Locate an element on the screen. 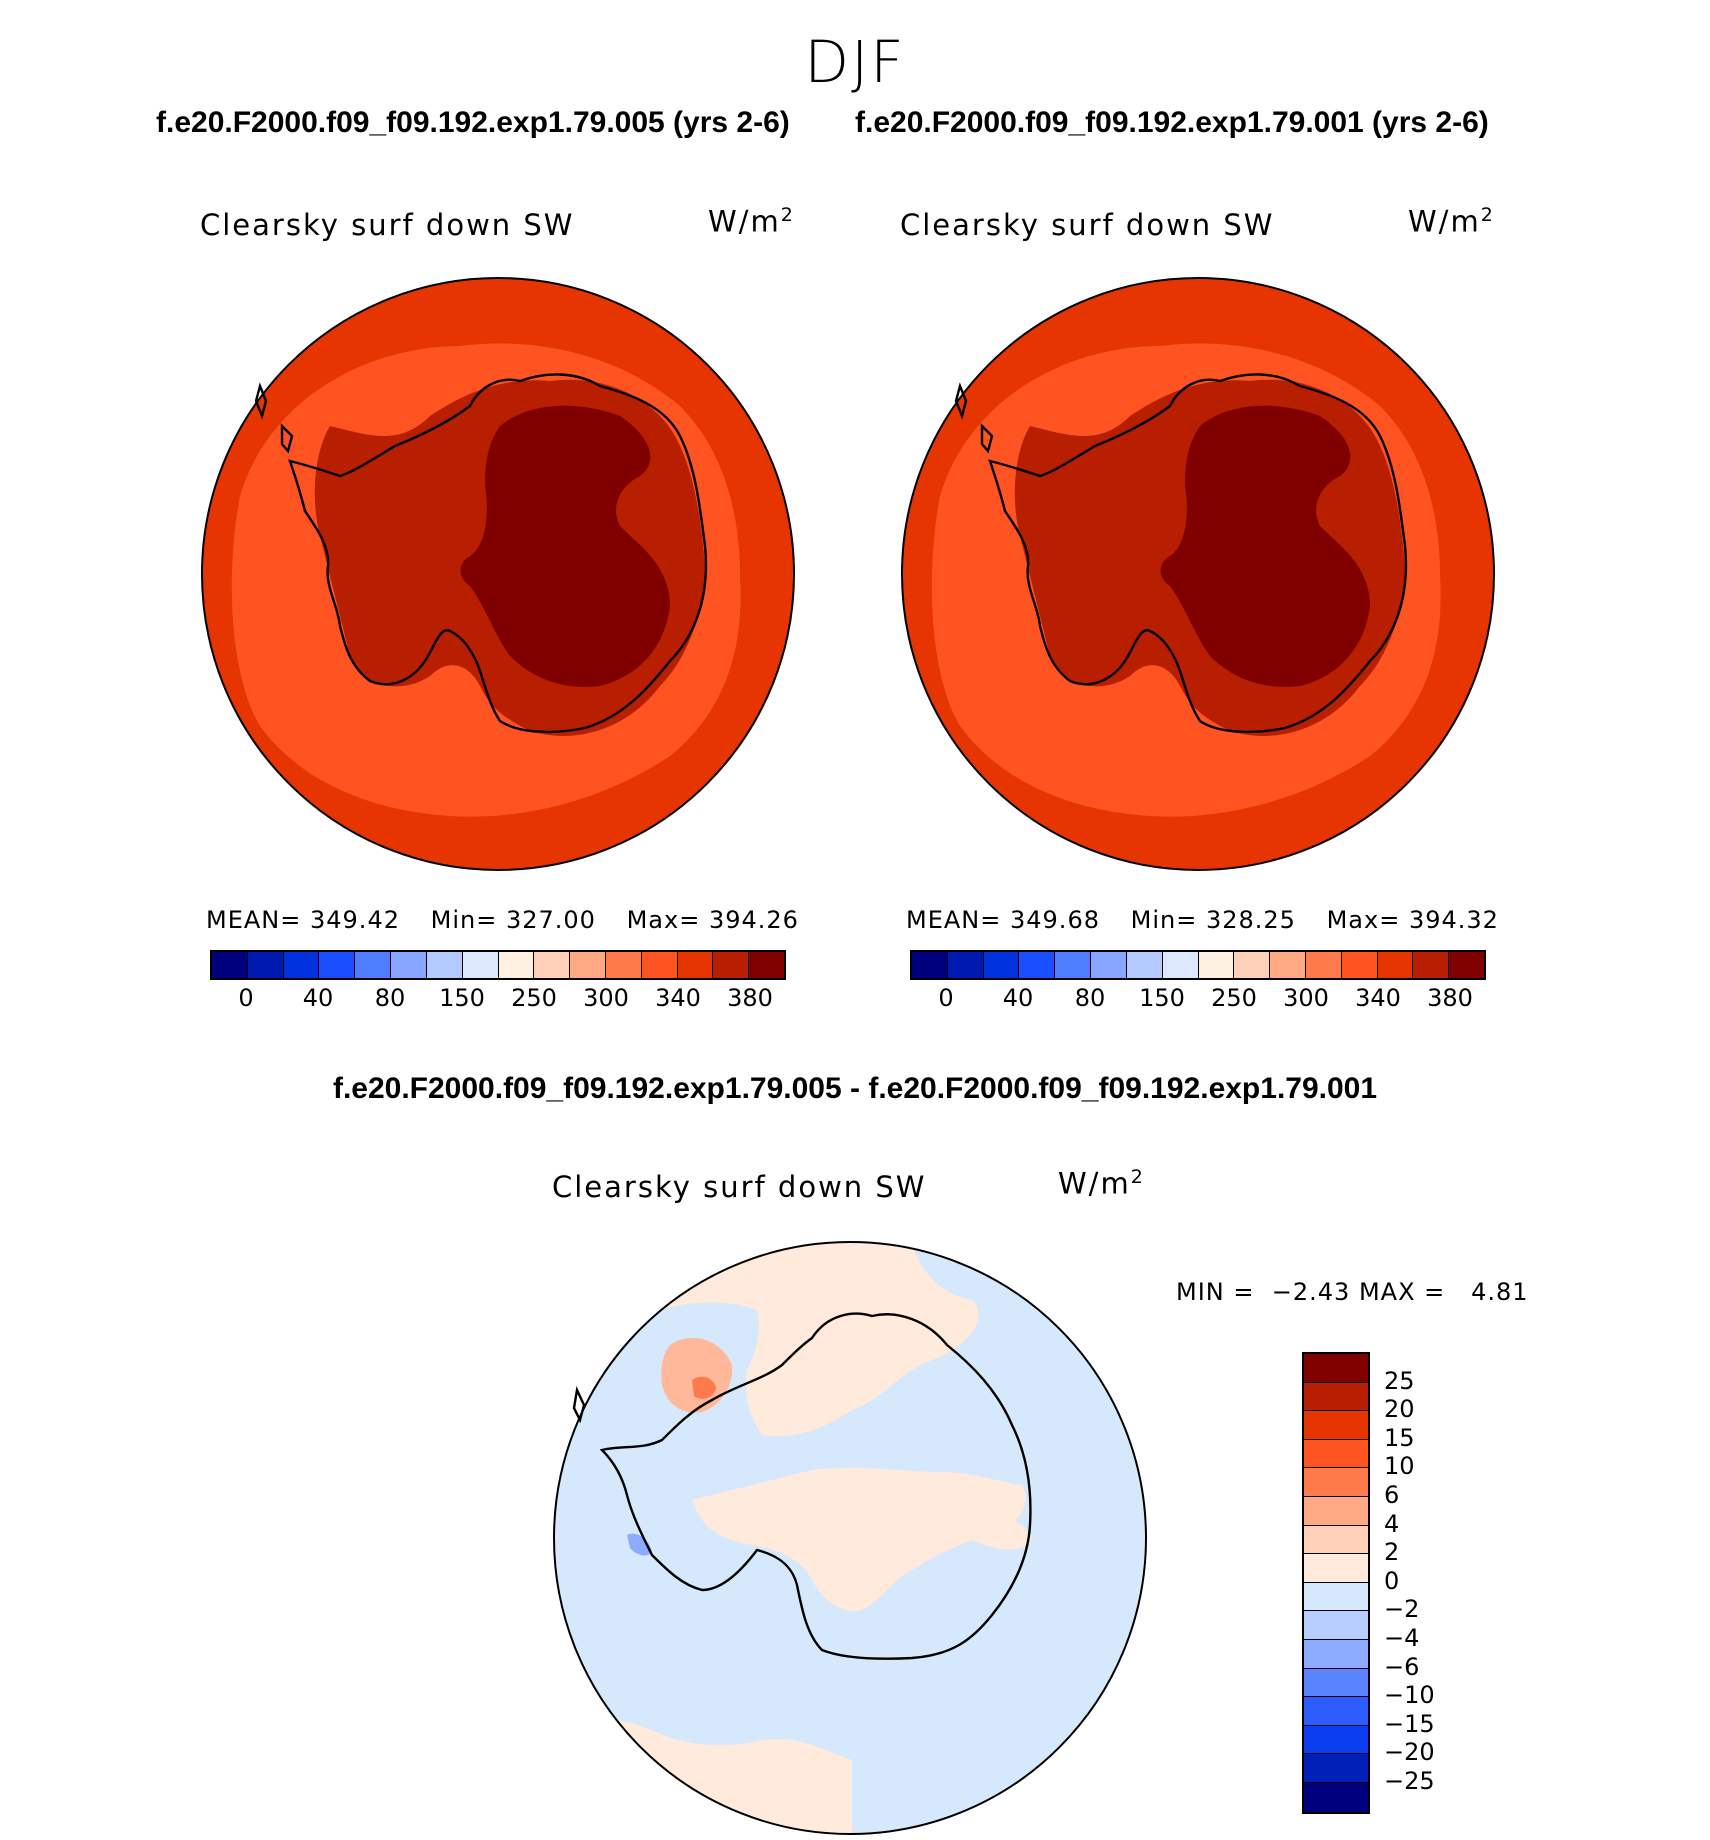 This screenshot has height=1840, width=1710. map-left is located at coordinates (498, 574).